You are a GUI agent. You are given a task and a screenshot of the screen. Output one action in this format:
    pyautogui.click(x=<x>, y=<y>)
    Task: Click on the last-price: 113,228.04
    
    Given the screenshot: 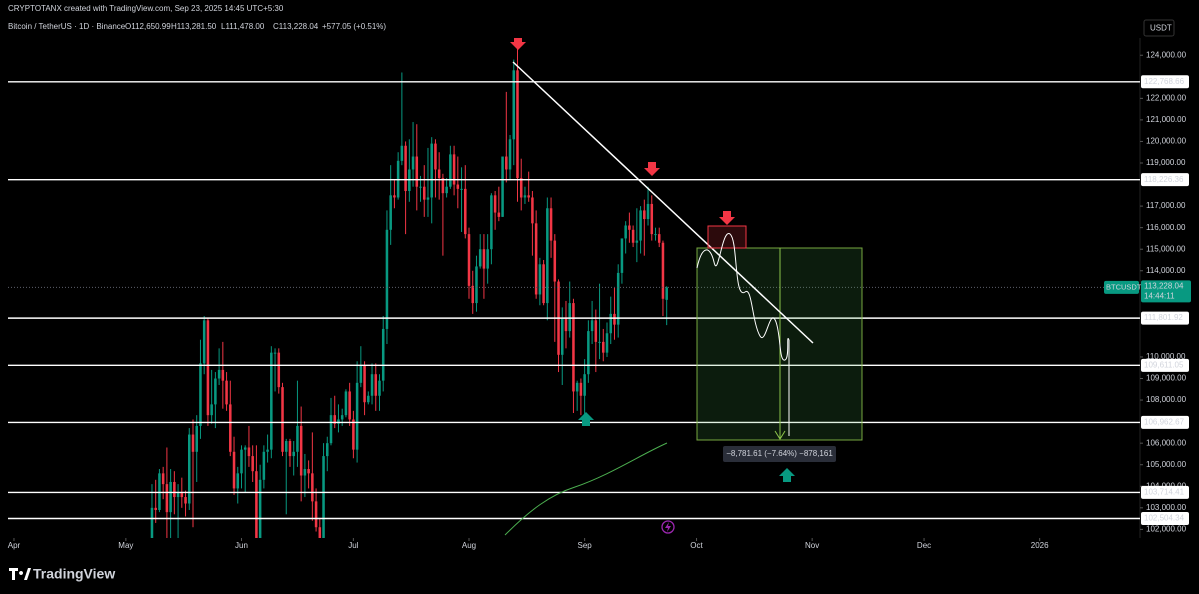 What is the action you would take?
    pyautogui.click(x=1164, y=286)
    